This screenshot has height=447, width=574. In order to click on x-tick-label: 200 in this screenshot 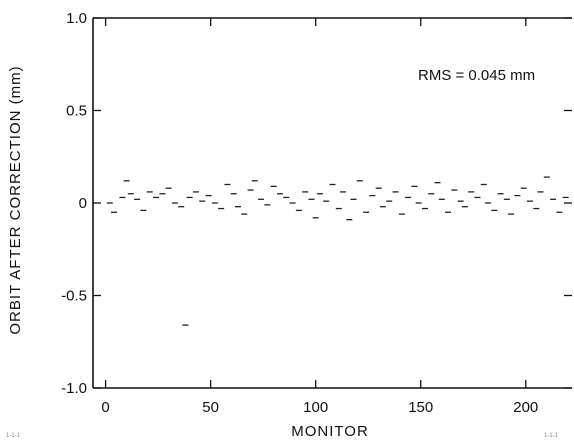, I will do `click(525, 407)`.